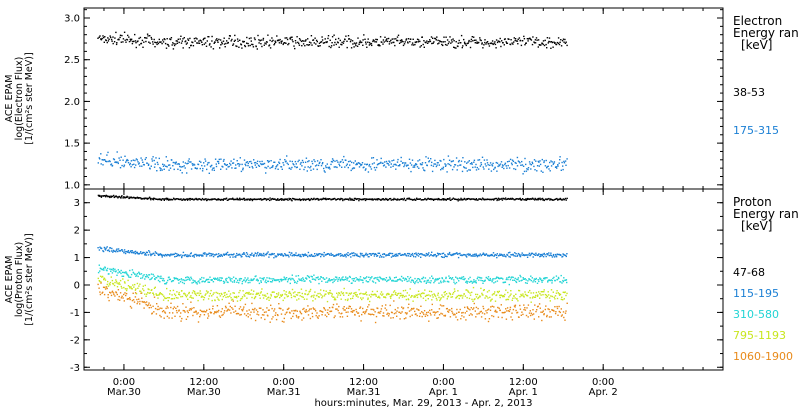 This screenshot has height=410, width=800. Describe the element at coordinates (603, 382) in the screenshot. I see `xtick-label-time: 0:00` at that location.